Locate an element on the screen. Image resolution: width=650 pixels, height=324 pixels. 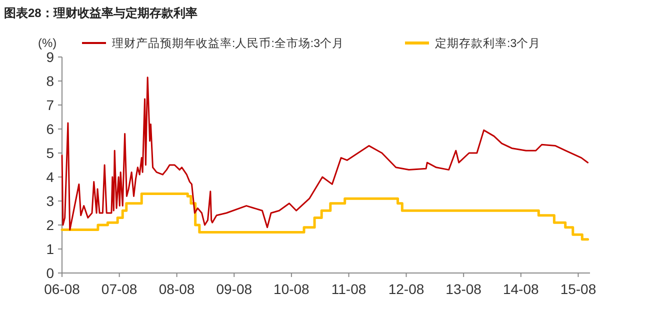
x-tick-label: 12-08 is located at coordinates (406, 289).